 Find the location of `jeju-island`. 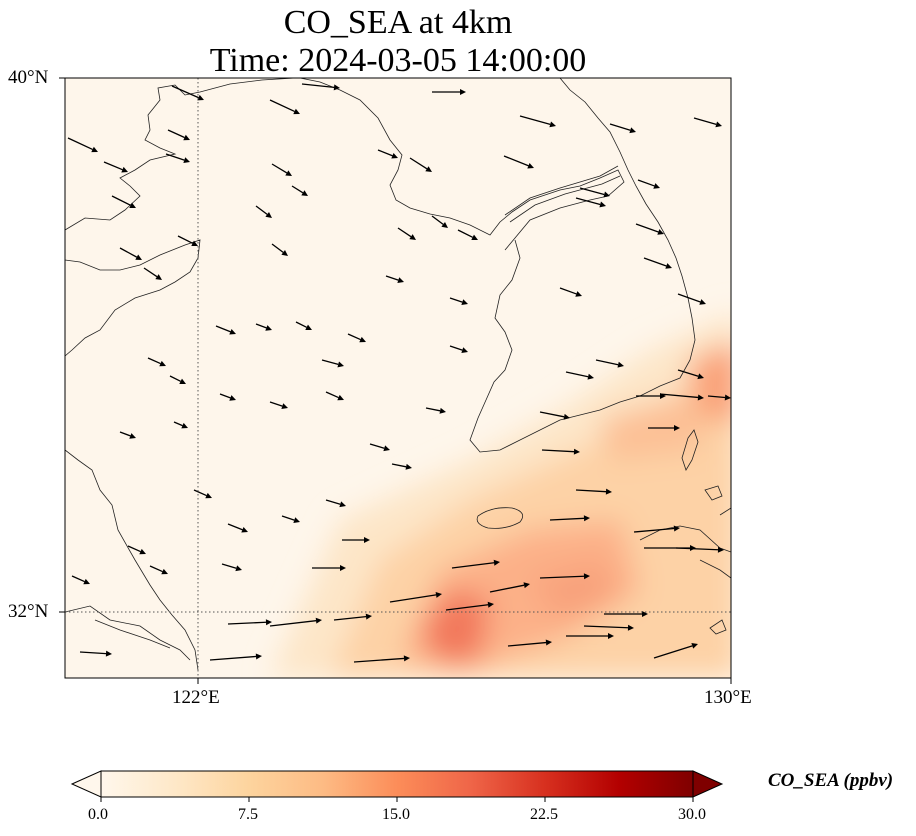

jeju-island is located at coordinates (500, 518).